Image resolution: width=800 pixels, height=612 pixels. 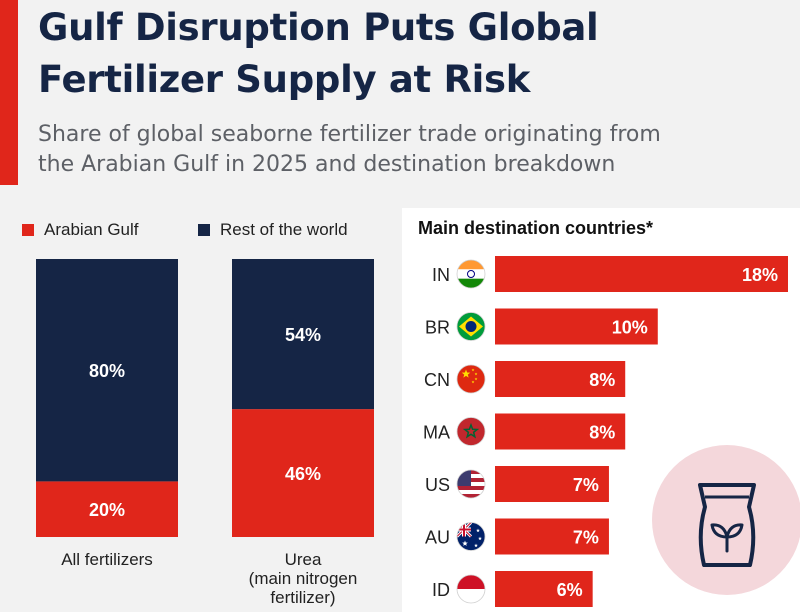 What do you see at coordinates (437, 485) in the screenshot?
I see `country-label-US: US` at bounding box center [437, 485].